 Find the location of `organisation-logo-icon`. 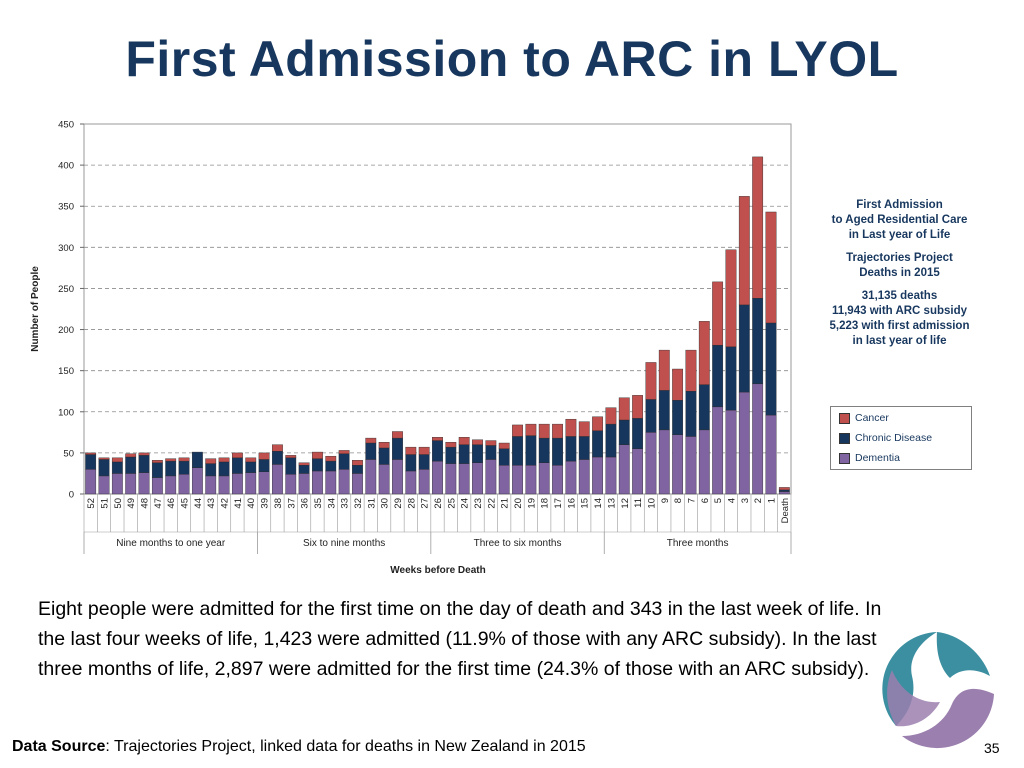

organisation-logo-icon is located at coordinates (937, 689).